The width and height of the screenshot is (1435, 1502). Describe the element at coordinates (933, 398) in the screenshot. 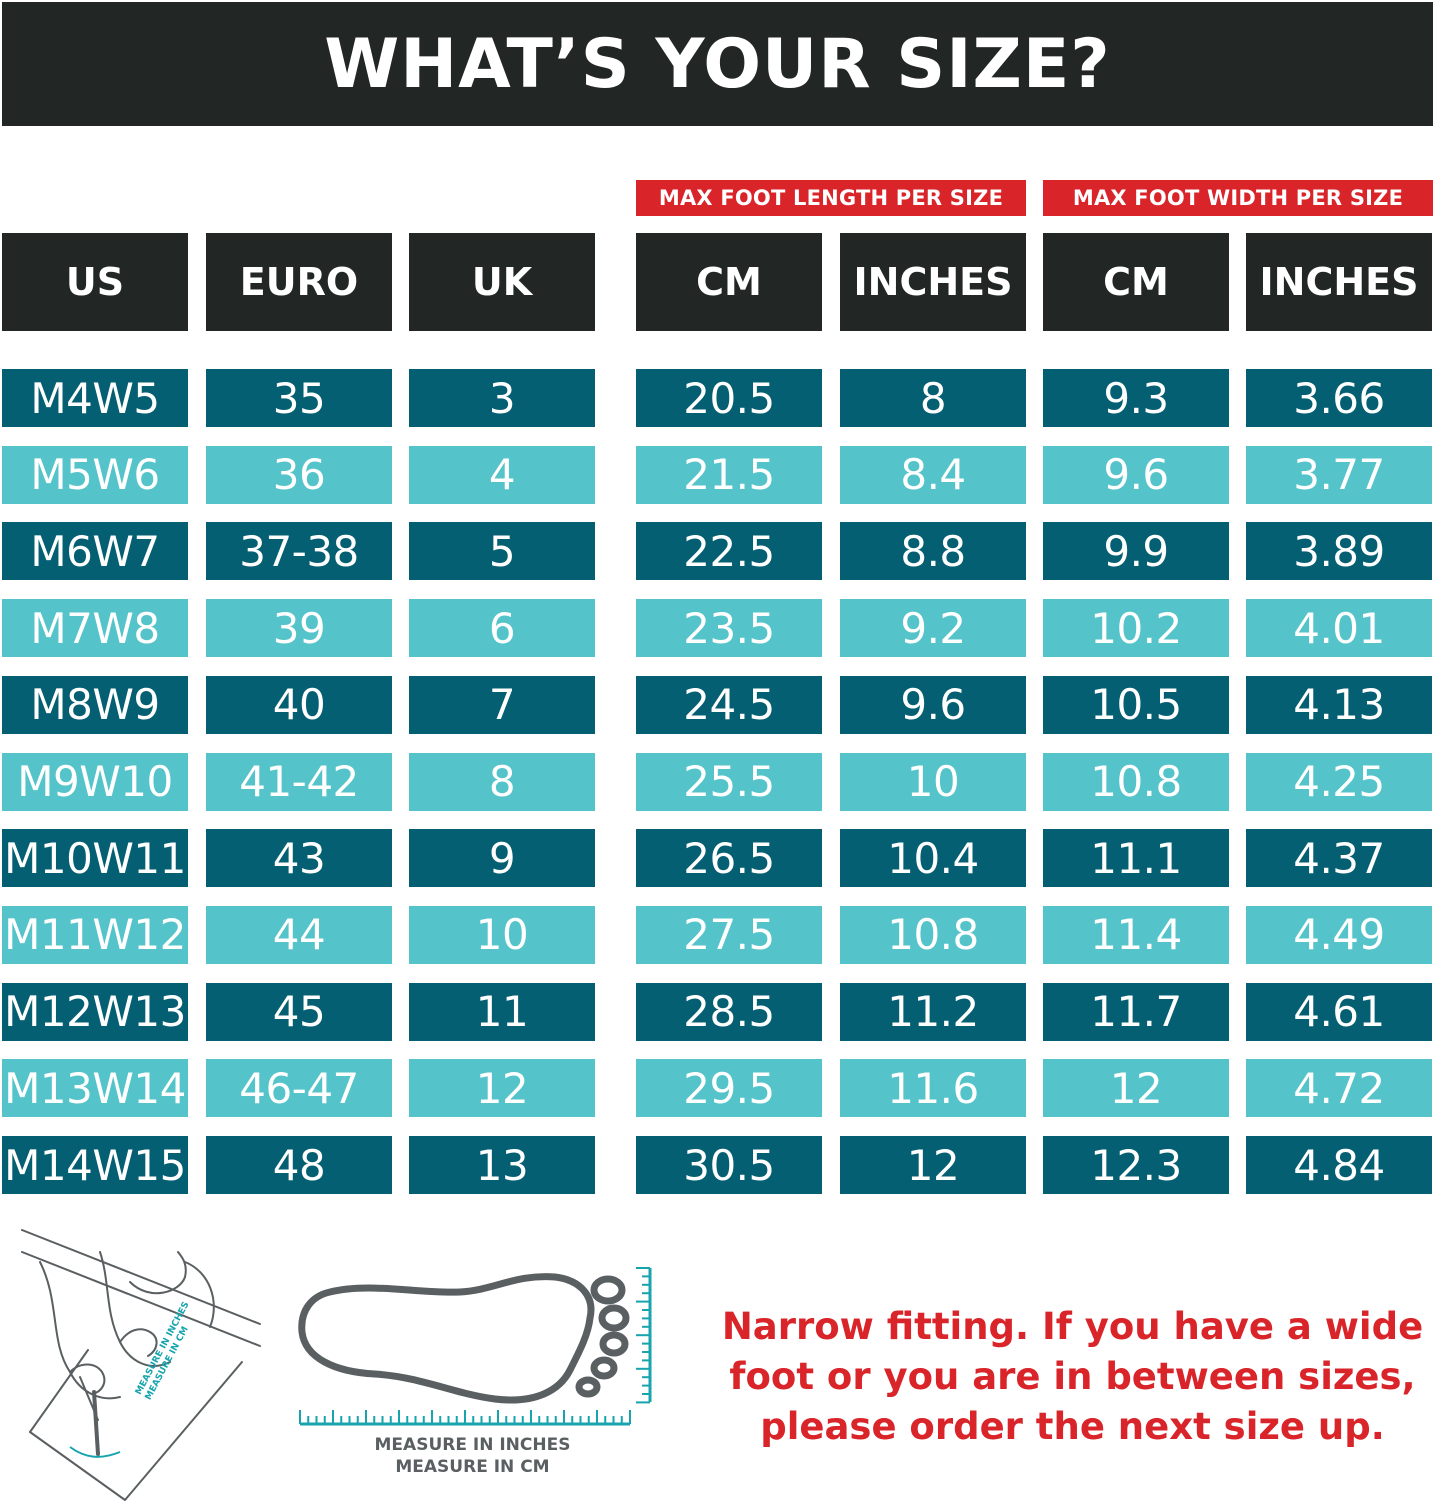

I see `cell-length-inches: 8` at that location.